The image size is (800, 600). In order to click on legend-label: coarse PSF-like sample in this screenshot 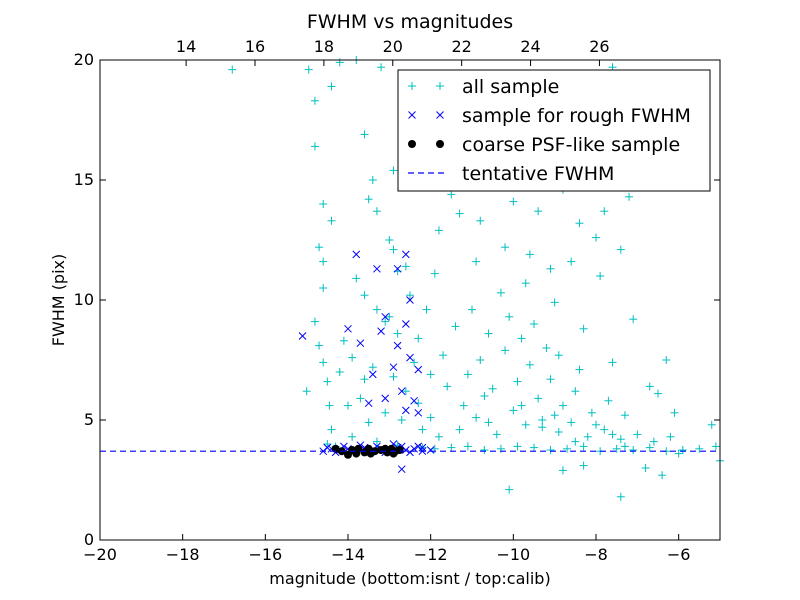, I will do `click(571, 145)`.